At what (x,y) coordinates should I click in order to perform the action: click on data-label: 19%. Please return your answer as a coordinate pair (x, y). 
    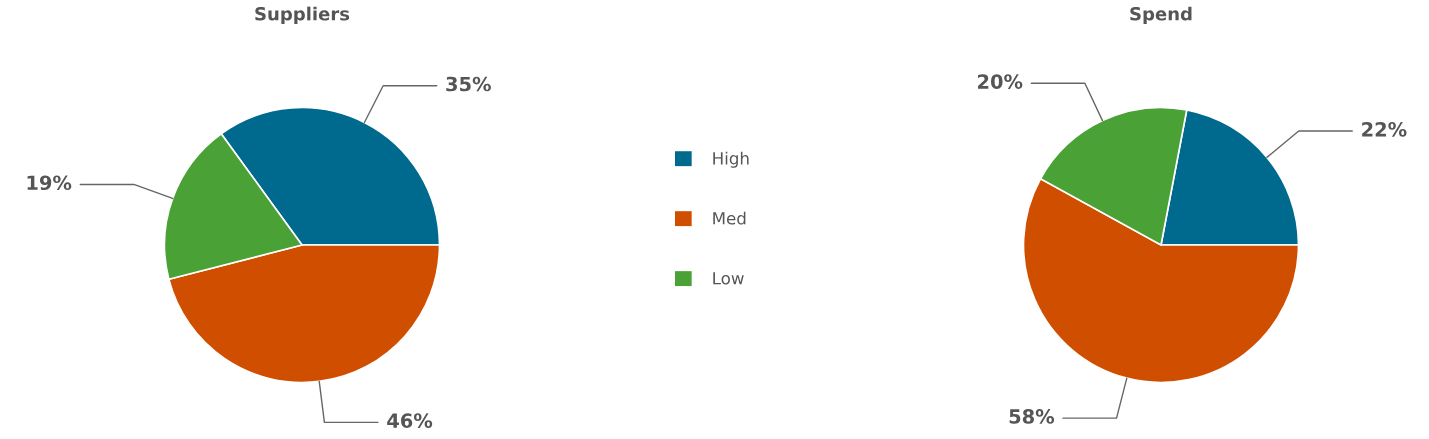
    Looking at the image, I should click on (49, 183).